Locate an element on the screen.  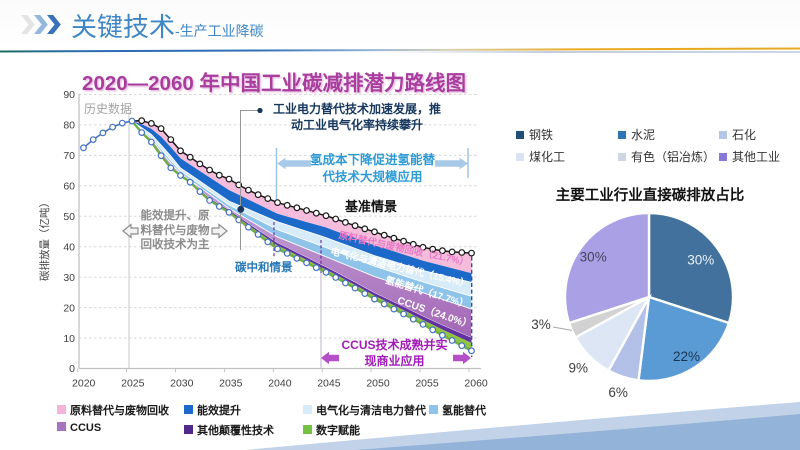
svg-text: 70 is located at coordinates (69, 156).